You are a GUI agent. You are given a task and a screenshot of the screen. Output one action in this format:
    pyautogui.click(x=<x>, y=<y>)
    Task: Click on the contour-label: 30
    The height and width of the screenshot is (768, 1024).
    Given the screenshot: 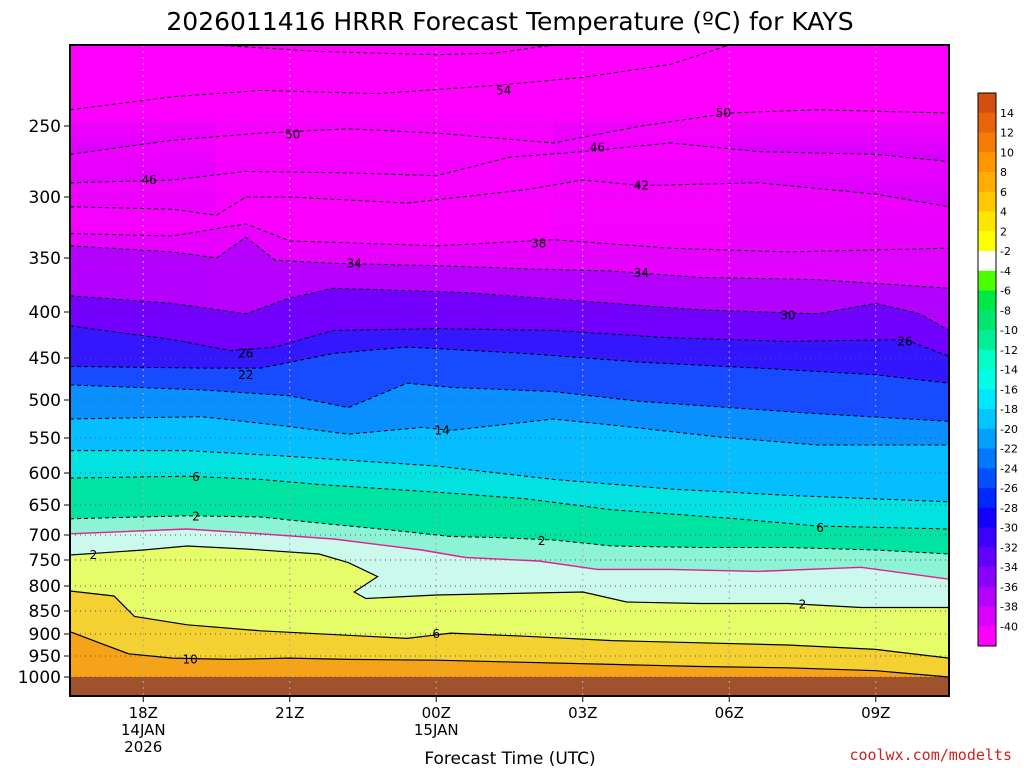 What is the action you would take?
    pyautogui.click(x=787, y=316)
    